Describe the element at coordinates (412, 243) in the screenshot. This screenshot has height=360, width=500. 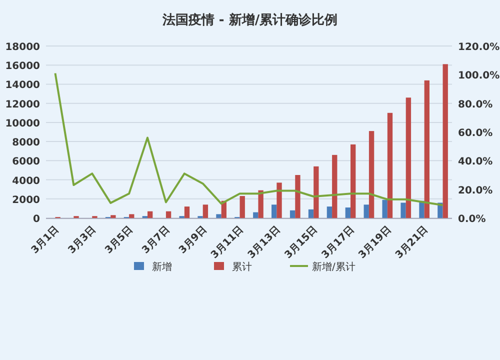
I see `x-tick-label: 3月21日` at that location.